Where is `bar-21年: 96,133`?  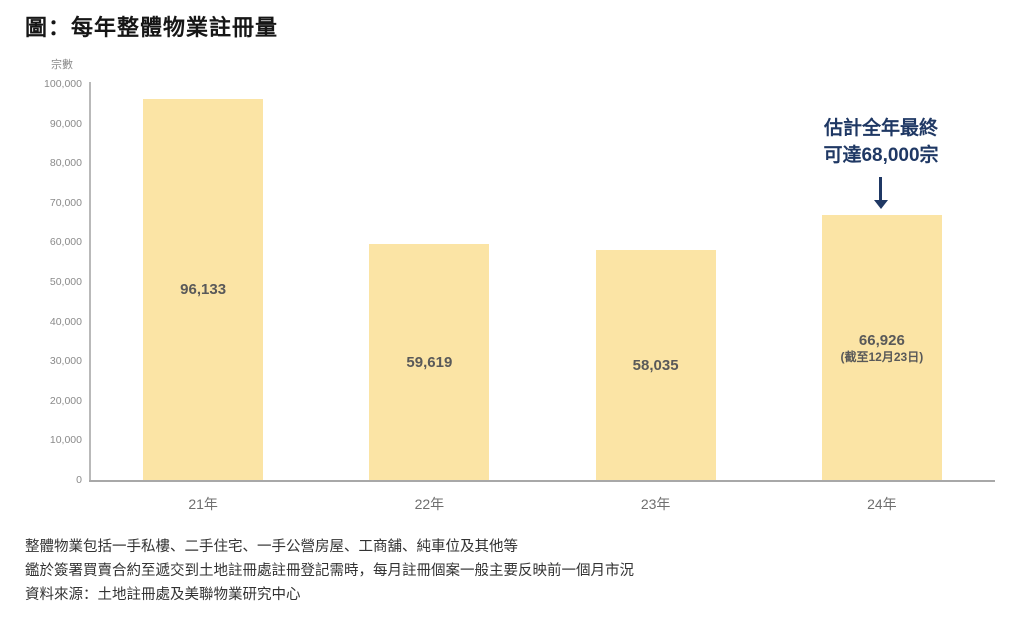 bar-21年: 96,133 is located at coordinates (203, 289).